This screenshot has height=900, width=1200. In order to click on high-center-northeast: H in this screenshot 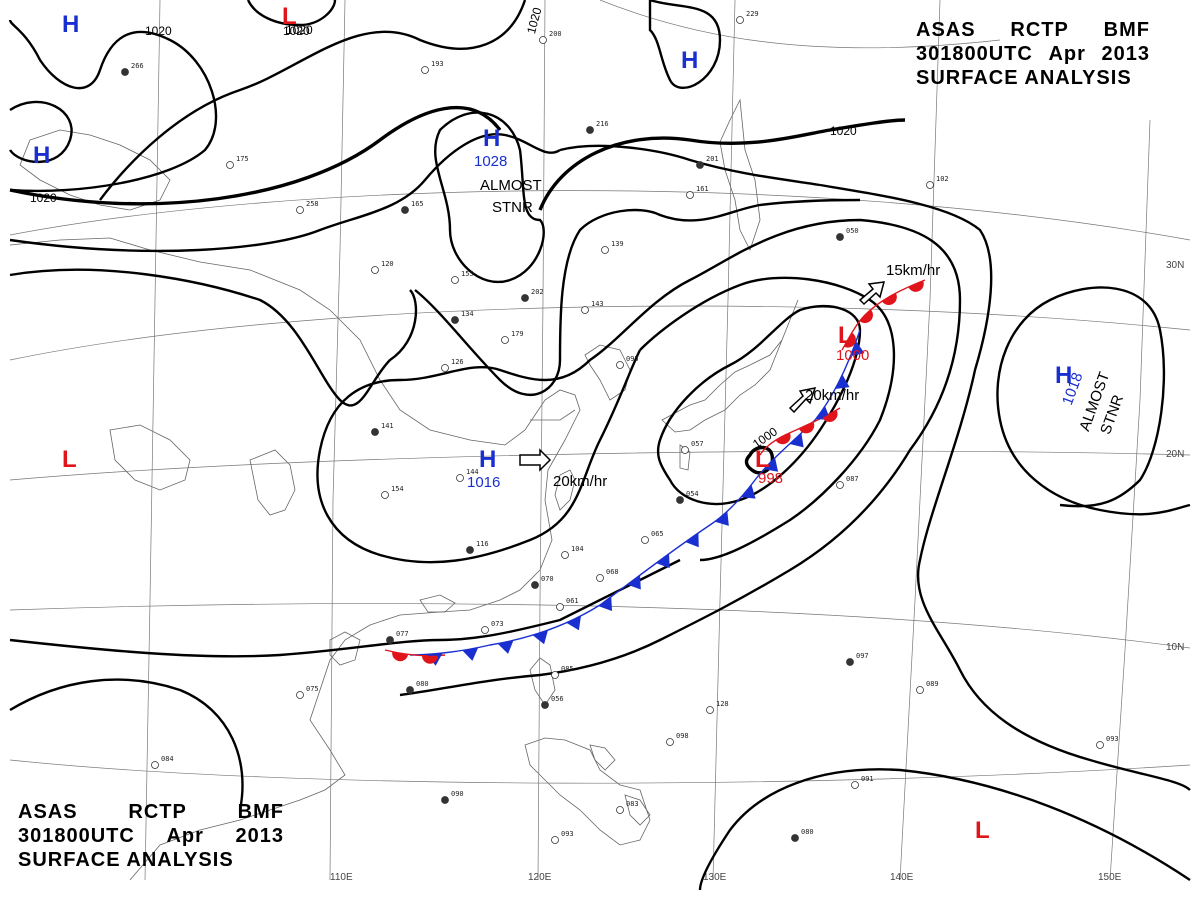, I will do `click(689, 60)`.